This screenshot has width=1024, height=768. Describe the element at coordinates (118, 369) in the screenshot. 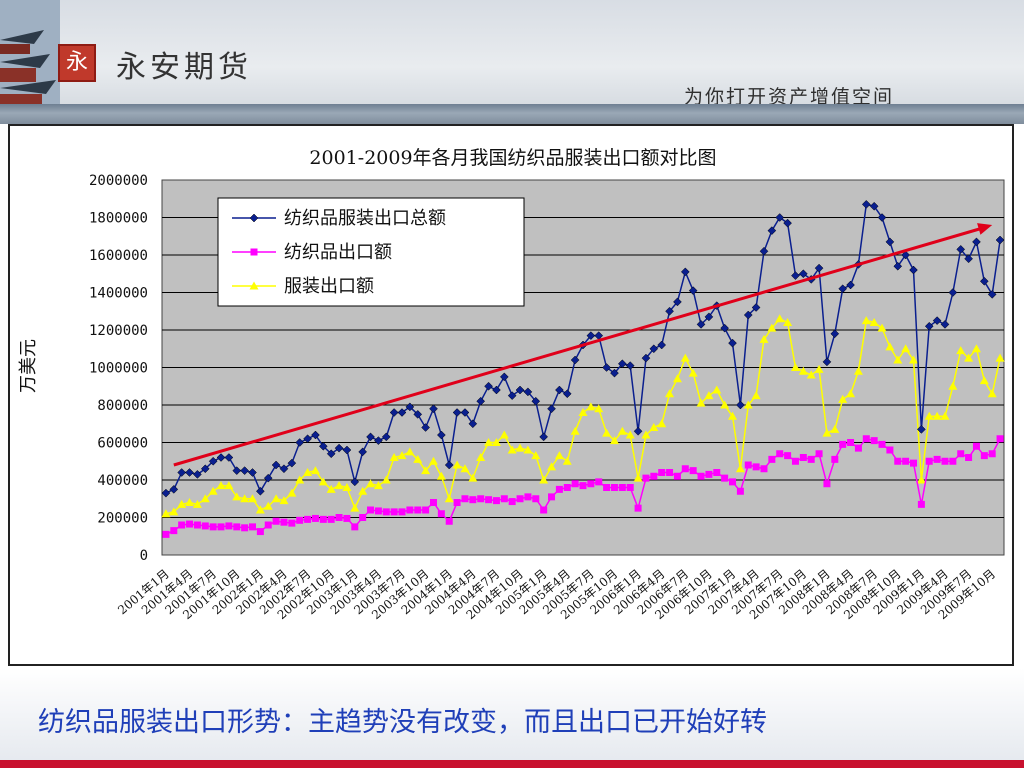

I see `y-tick-label: 1000000` at that location.